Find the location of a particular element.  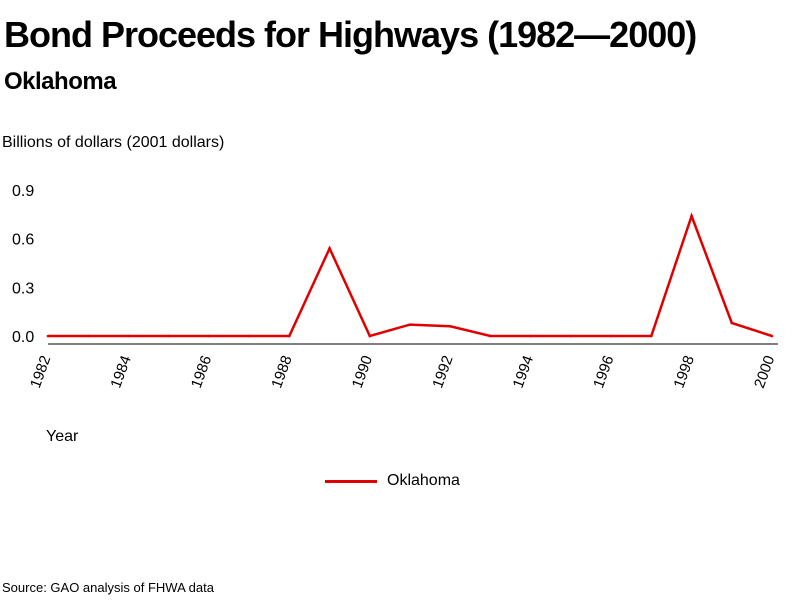

x-tick-label-1994: 1994 is located at coordinates (523, 371).